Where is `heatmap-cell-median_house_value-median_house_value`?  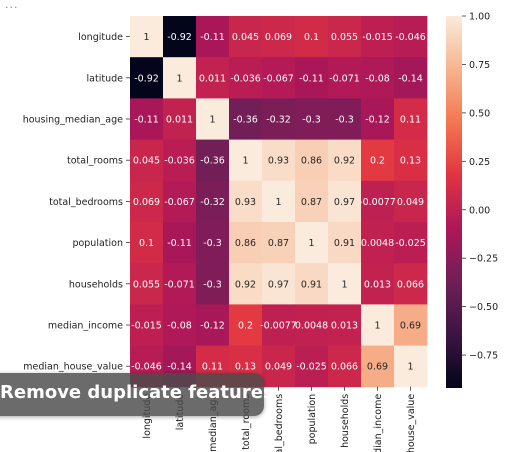
heatmap-cell-median_house_value-median_house_value is located at coordinates (411, 366).